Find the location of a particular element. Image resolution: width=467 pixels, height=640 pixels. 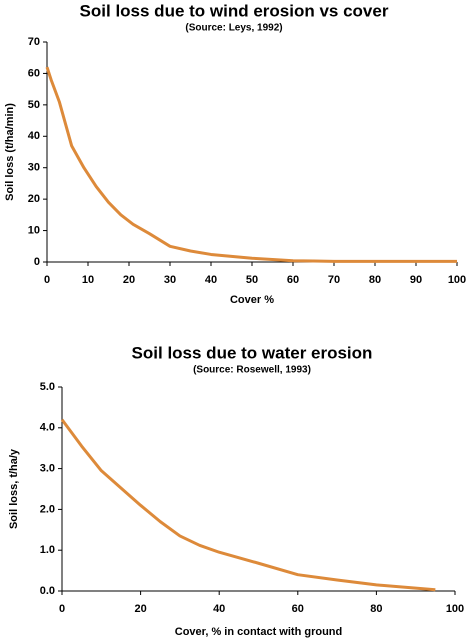

chart-title: Soil loss due to wind erosion vs cover is located at coordinates (234, 10).